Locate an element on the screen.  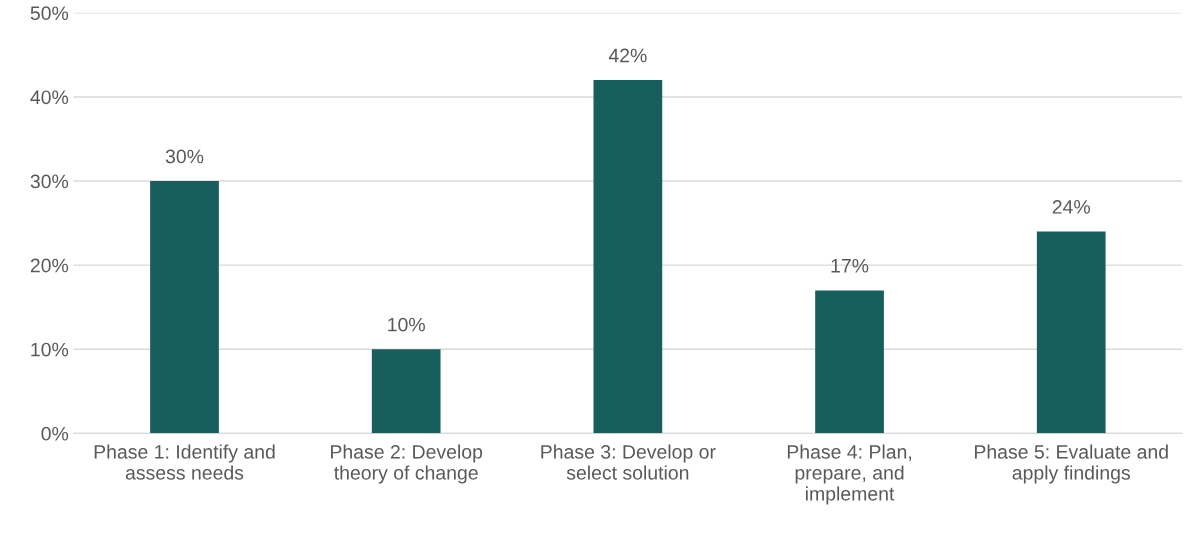
x-tick-label: Phase 2: Develop theory of change is located at coordinates (407, 464).